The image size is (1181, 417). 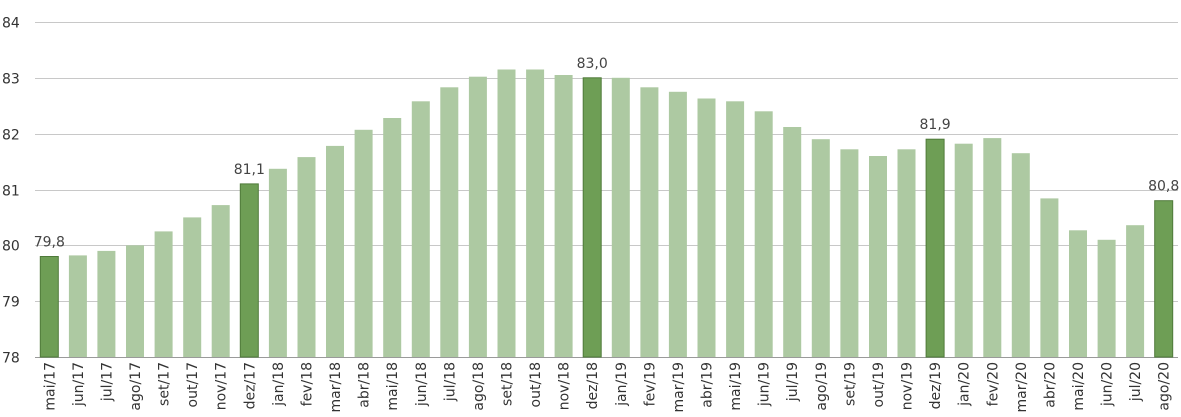 I want to click on x-category-label: set/17, so click(x=165, y=384).